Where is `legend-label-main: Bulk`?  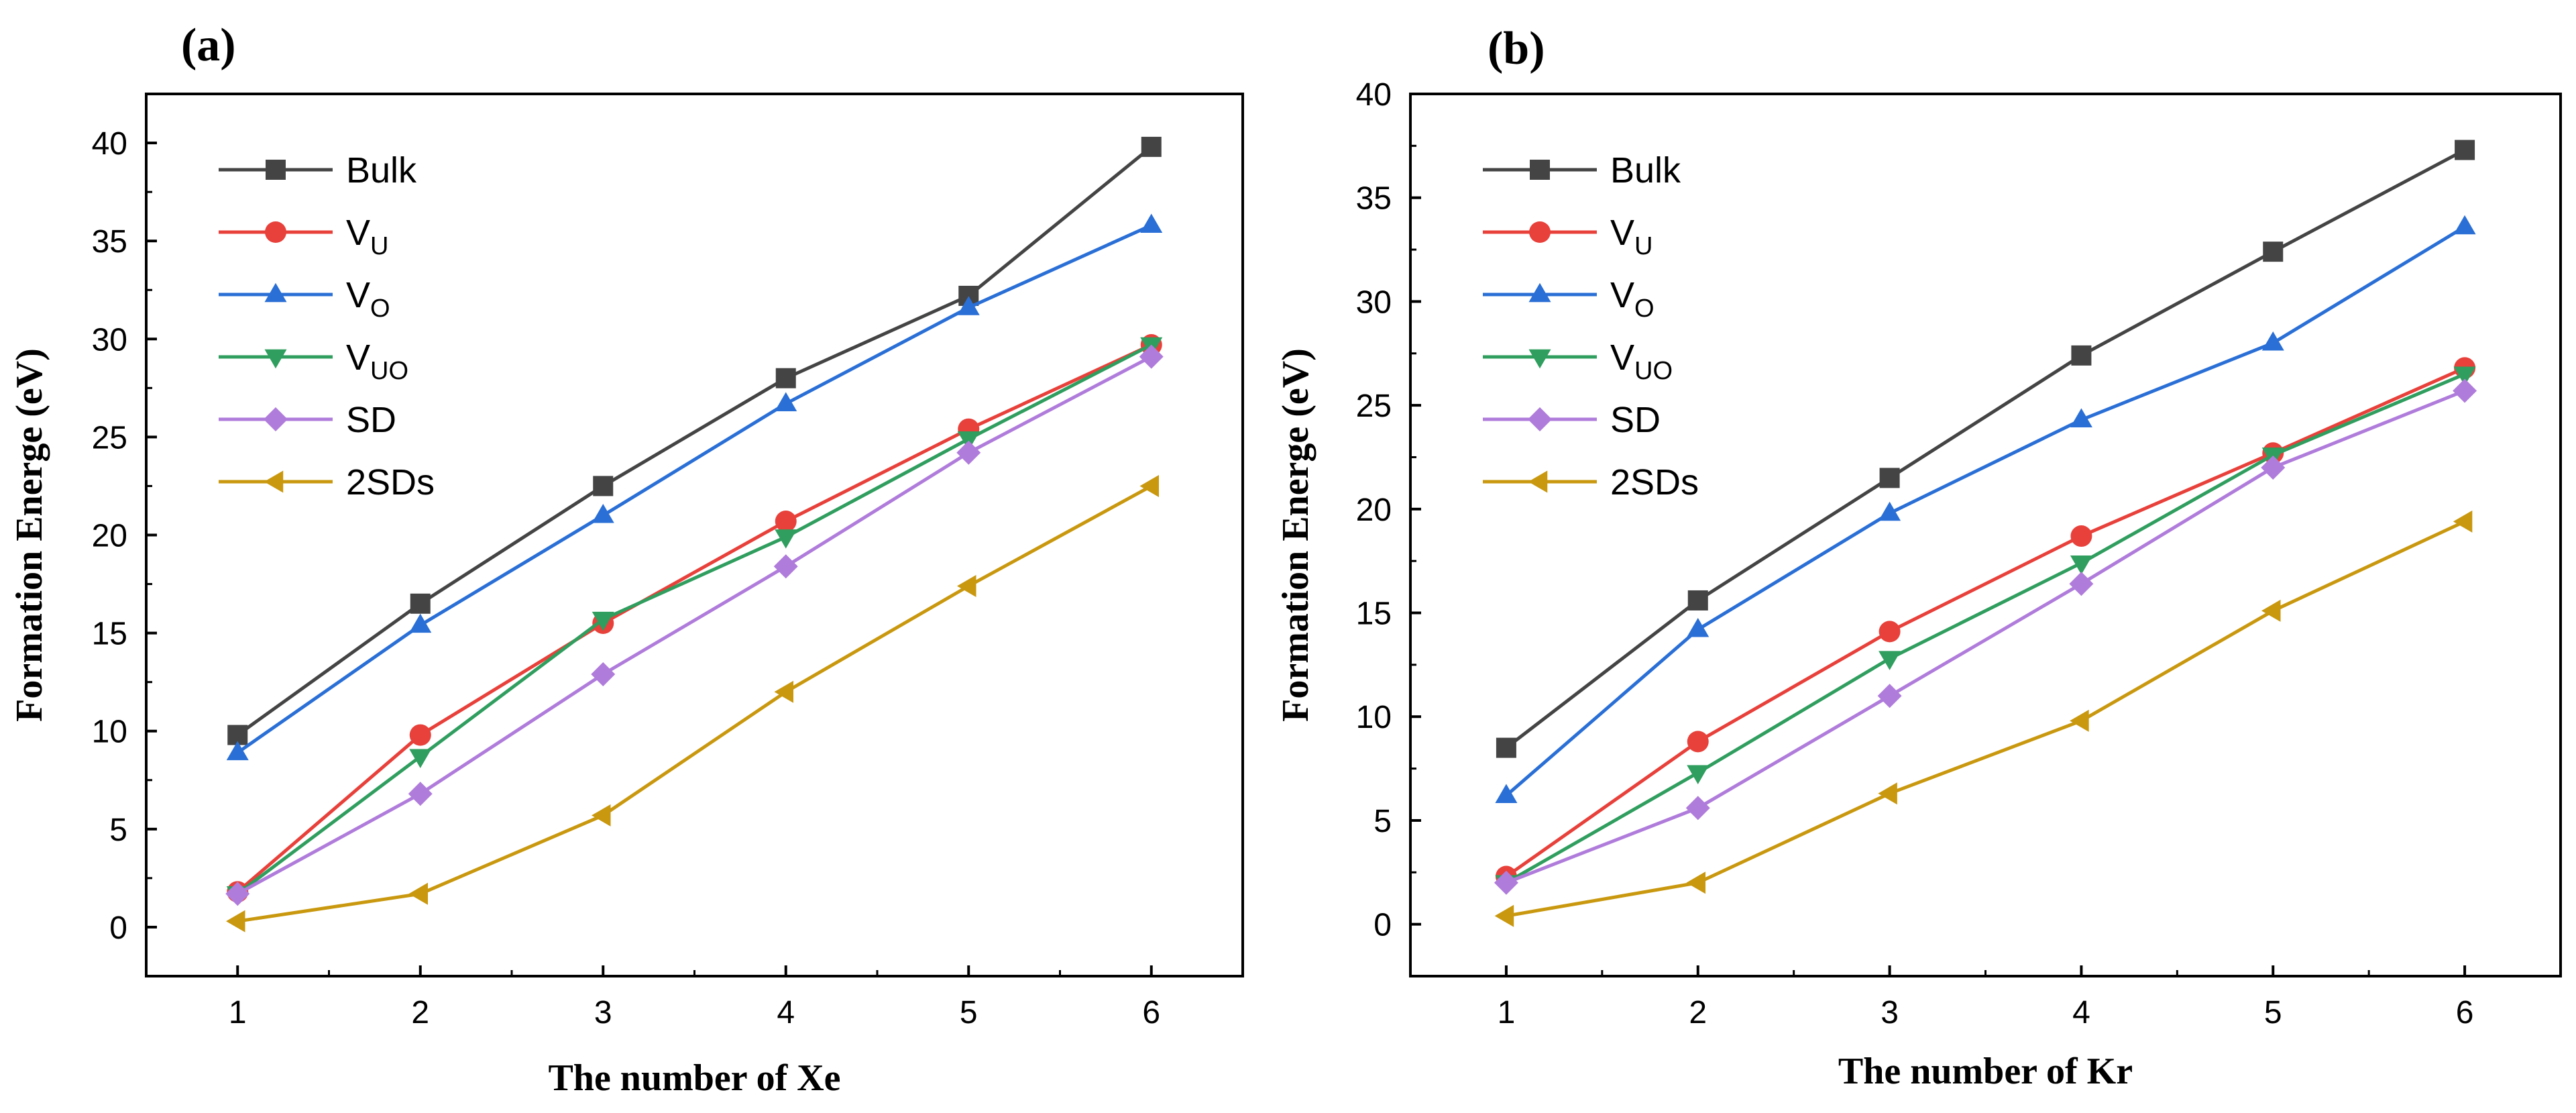
legend-label-main: Bulk is located at coordinates (381, 170).